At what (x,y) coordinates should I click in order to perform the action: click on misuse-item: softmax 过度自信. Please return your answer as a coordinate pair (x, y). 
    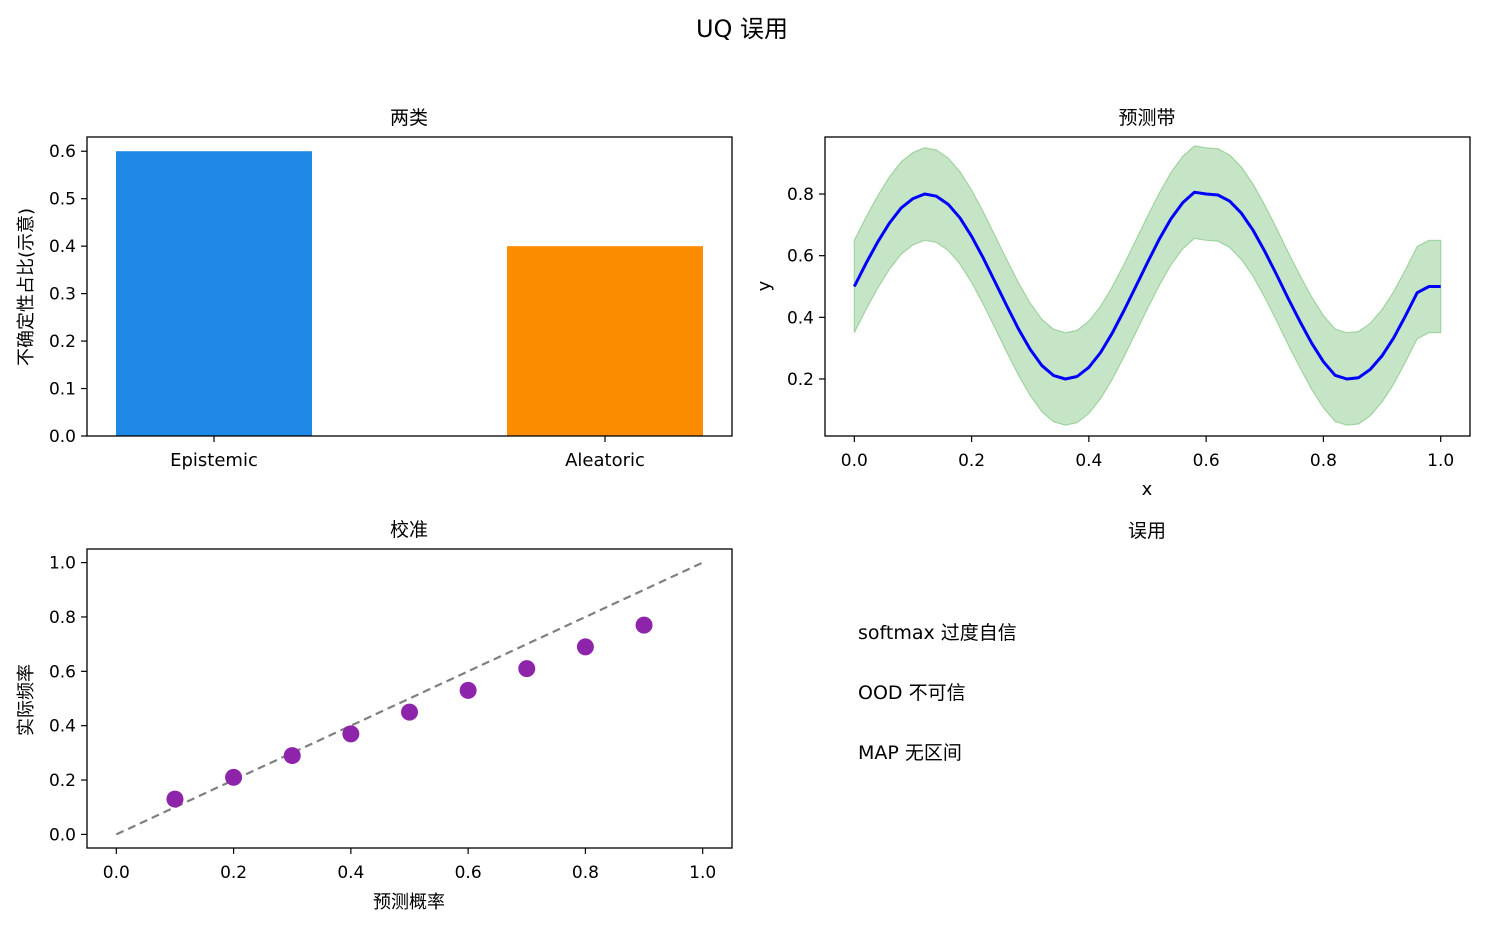
    Looking at the image, I should click on (937, 633).